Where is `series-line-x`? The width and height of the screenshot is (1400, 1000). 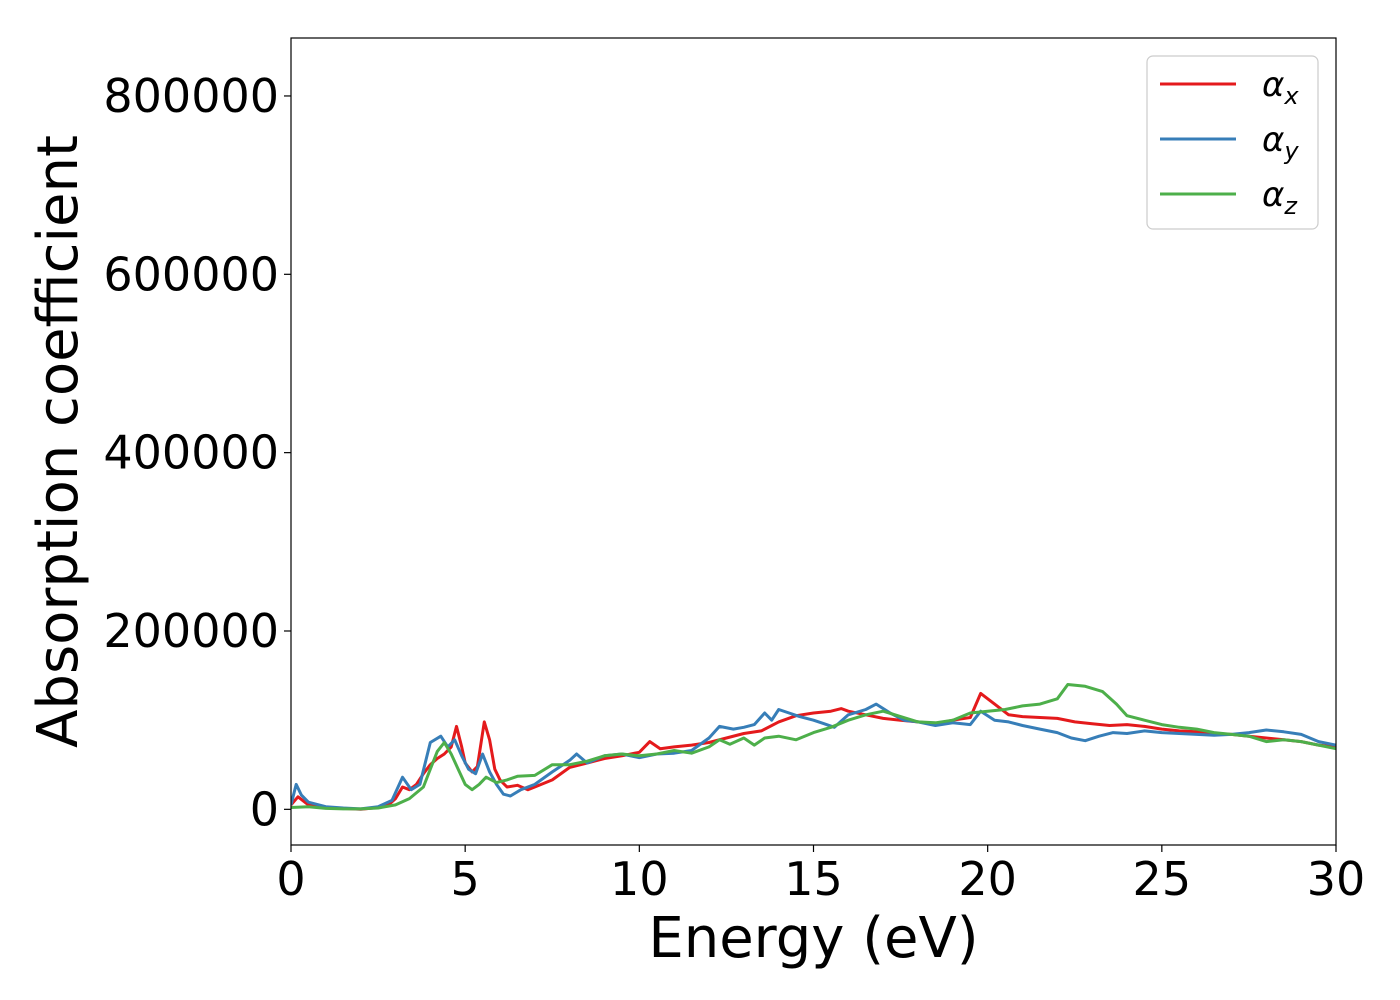 series-line-x is located at coordinates (813, 751).